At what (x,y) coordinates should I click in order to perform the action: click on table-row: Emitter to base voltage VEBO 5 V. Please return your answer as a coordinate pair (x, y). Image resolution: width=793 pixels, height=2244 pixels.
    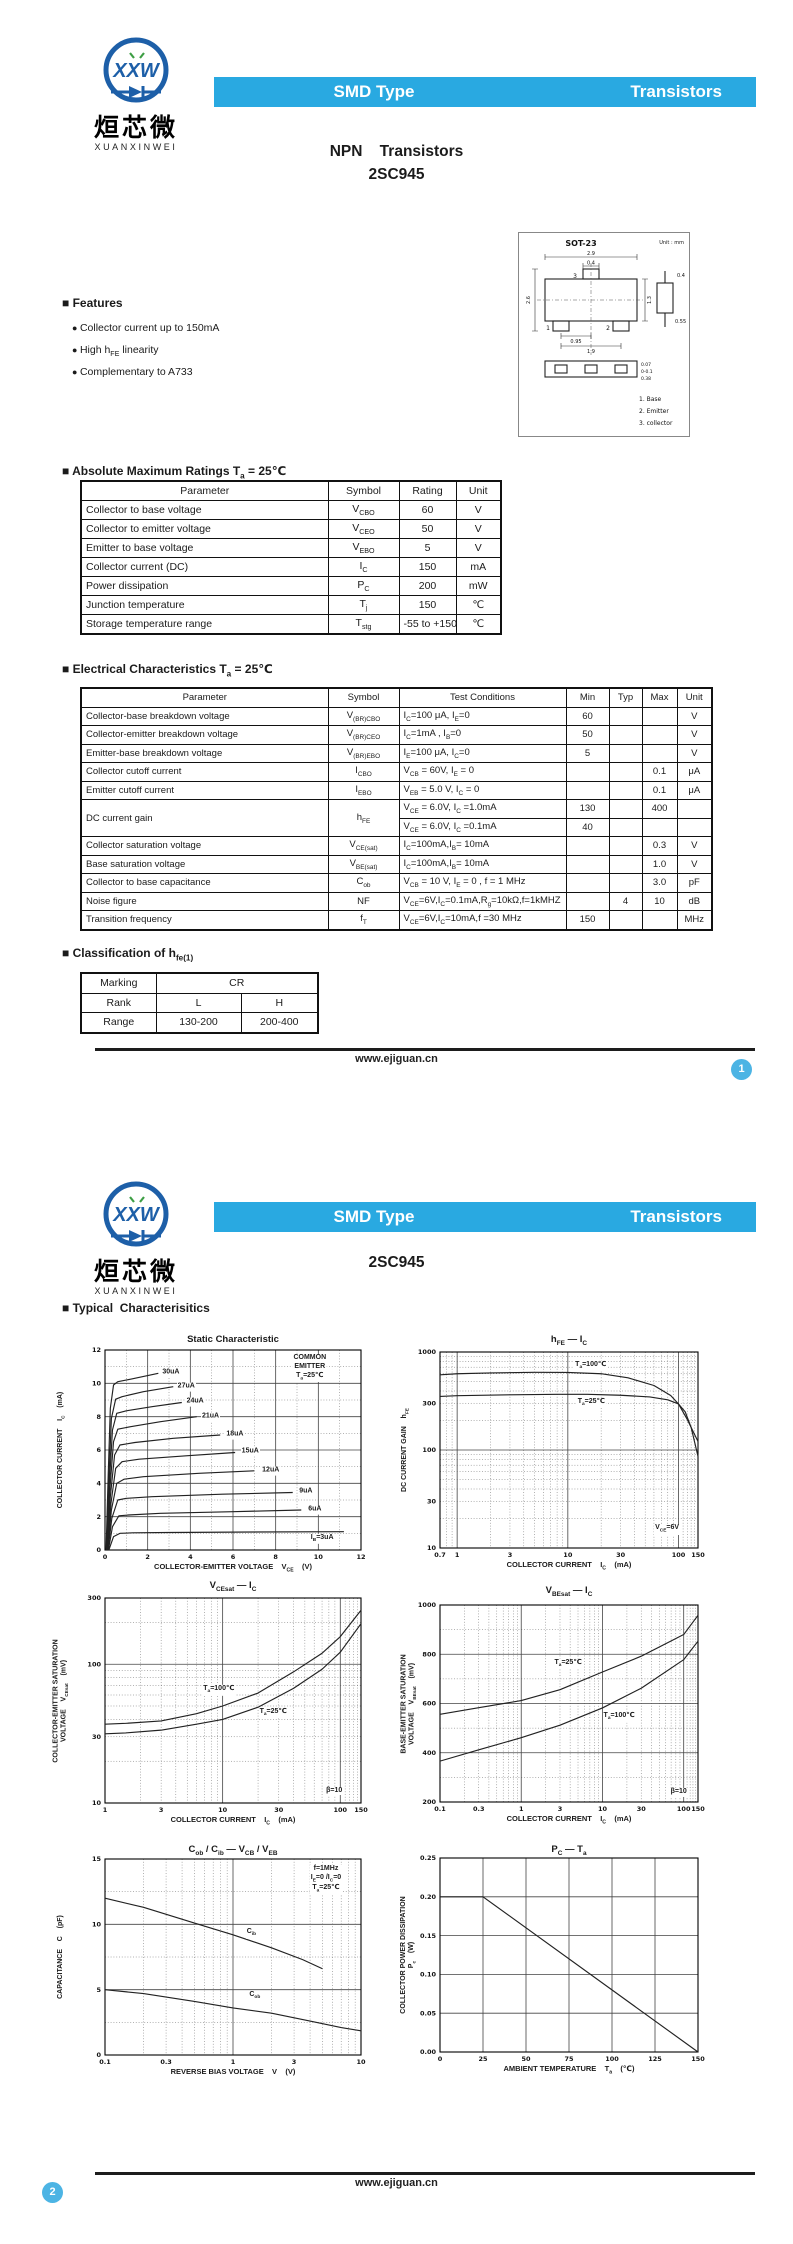
    Looking at the image, I should click on (291, 548).